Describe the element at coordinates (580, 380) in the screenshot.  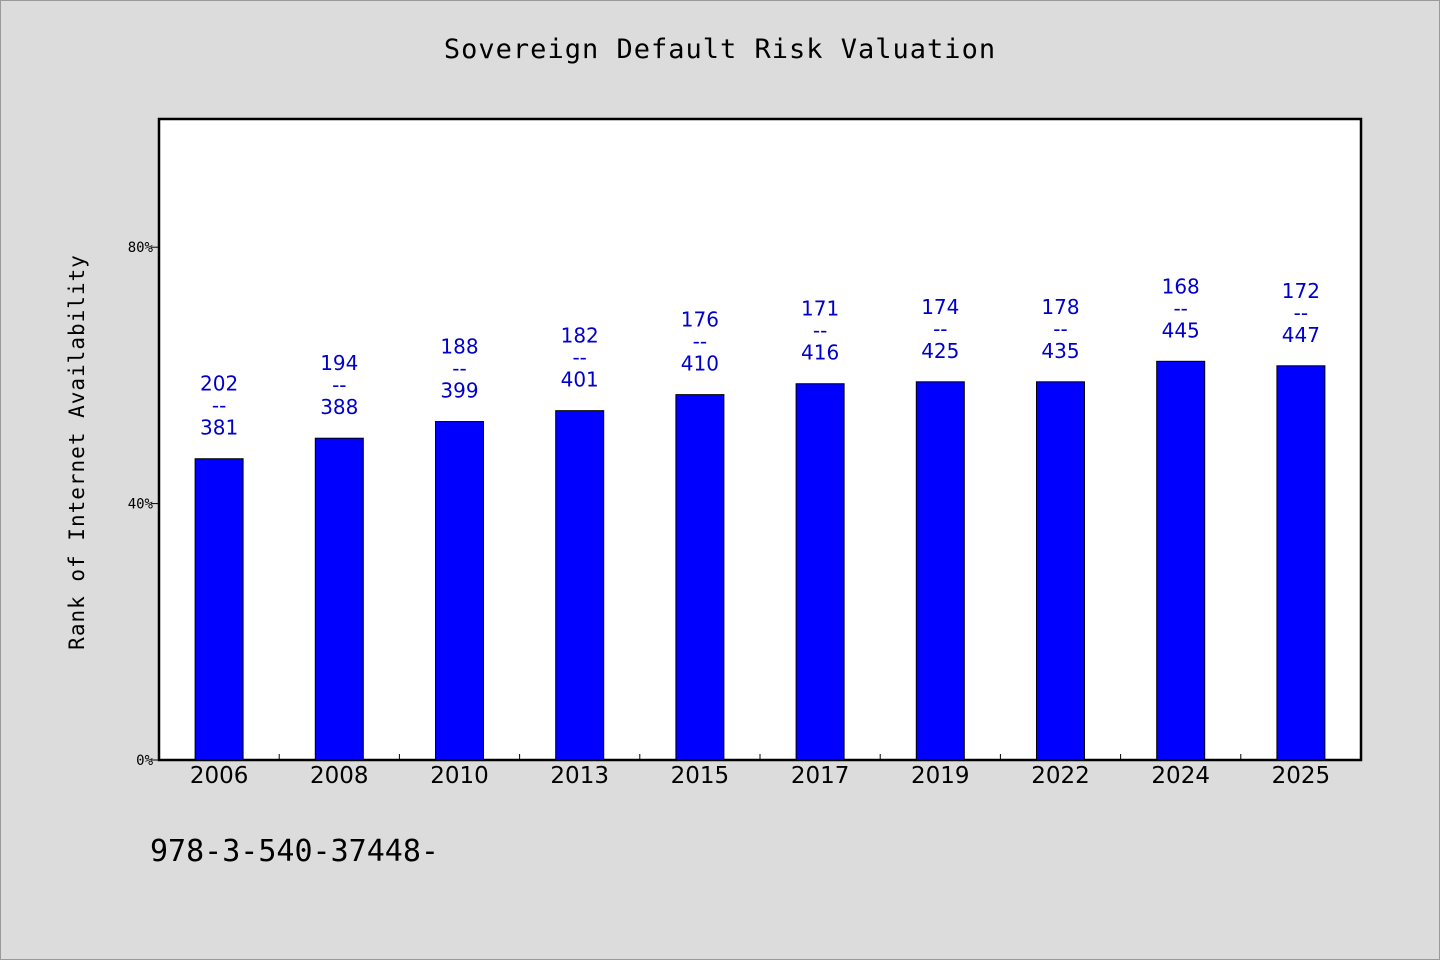
I see `data-label: 401` at that location.